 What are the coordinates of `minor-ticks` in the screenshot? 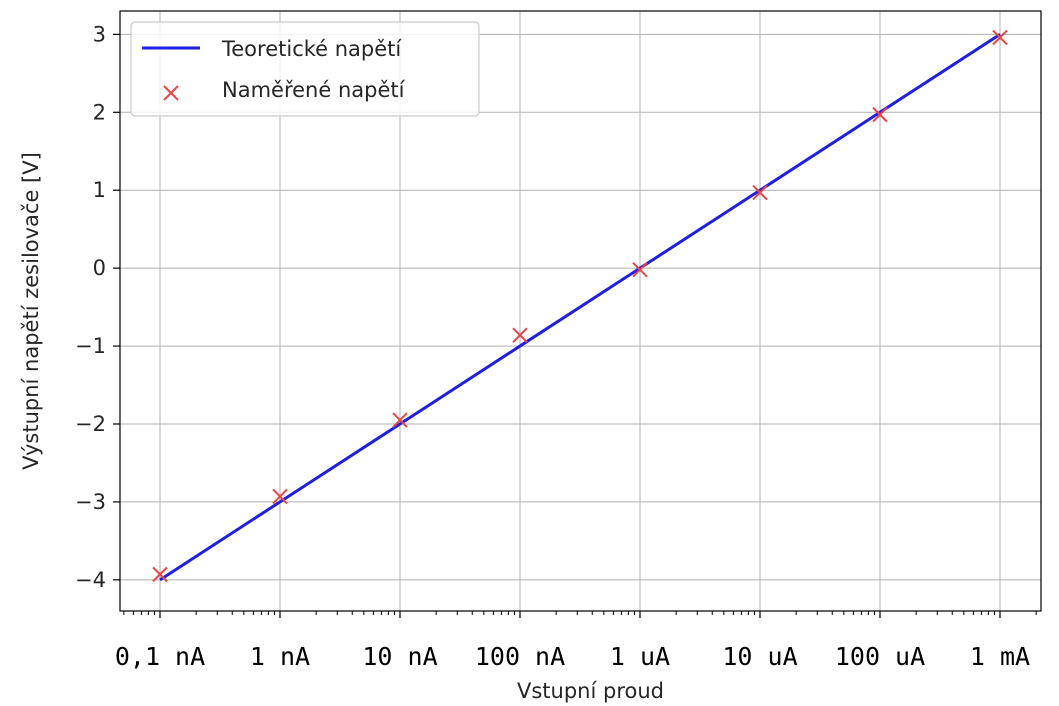 It's located at (580, 613).